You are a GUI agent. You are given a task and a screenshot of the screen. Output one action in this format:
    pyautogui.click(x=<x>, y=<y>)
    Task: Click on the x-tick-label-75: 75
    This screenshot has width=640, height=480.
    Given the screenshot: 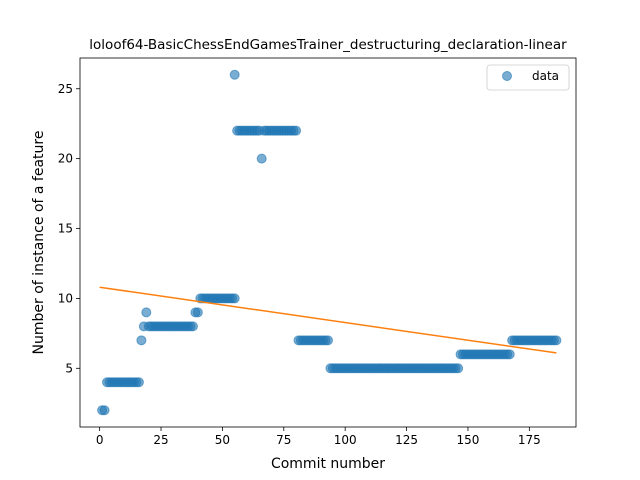 What is the action you would take?
    pyautogui.click(x=283, y=440)
    